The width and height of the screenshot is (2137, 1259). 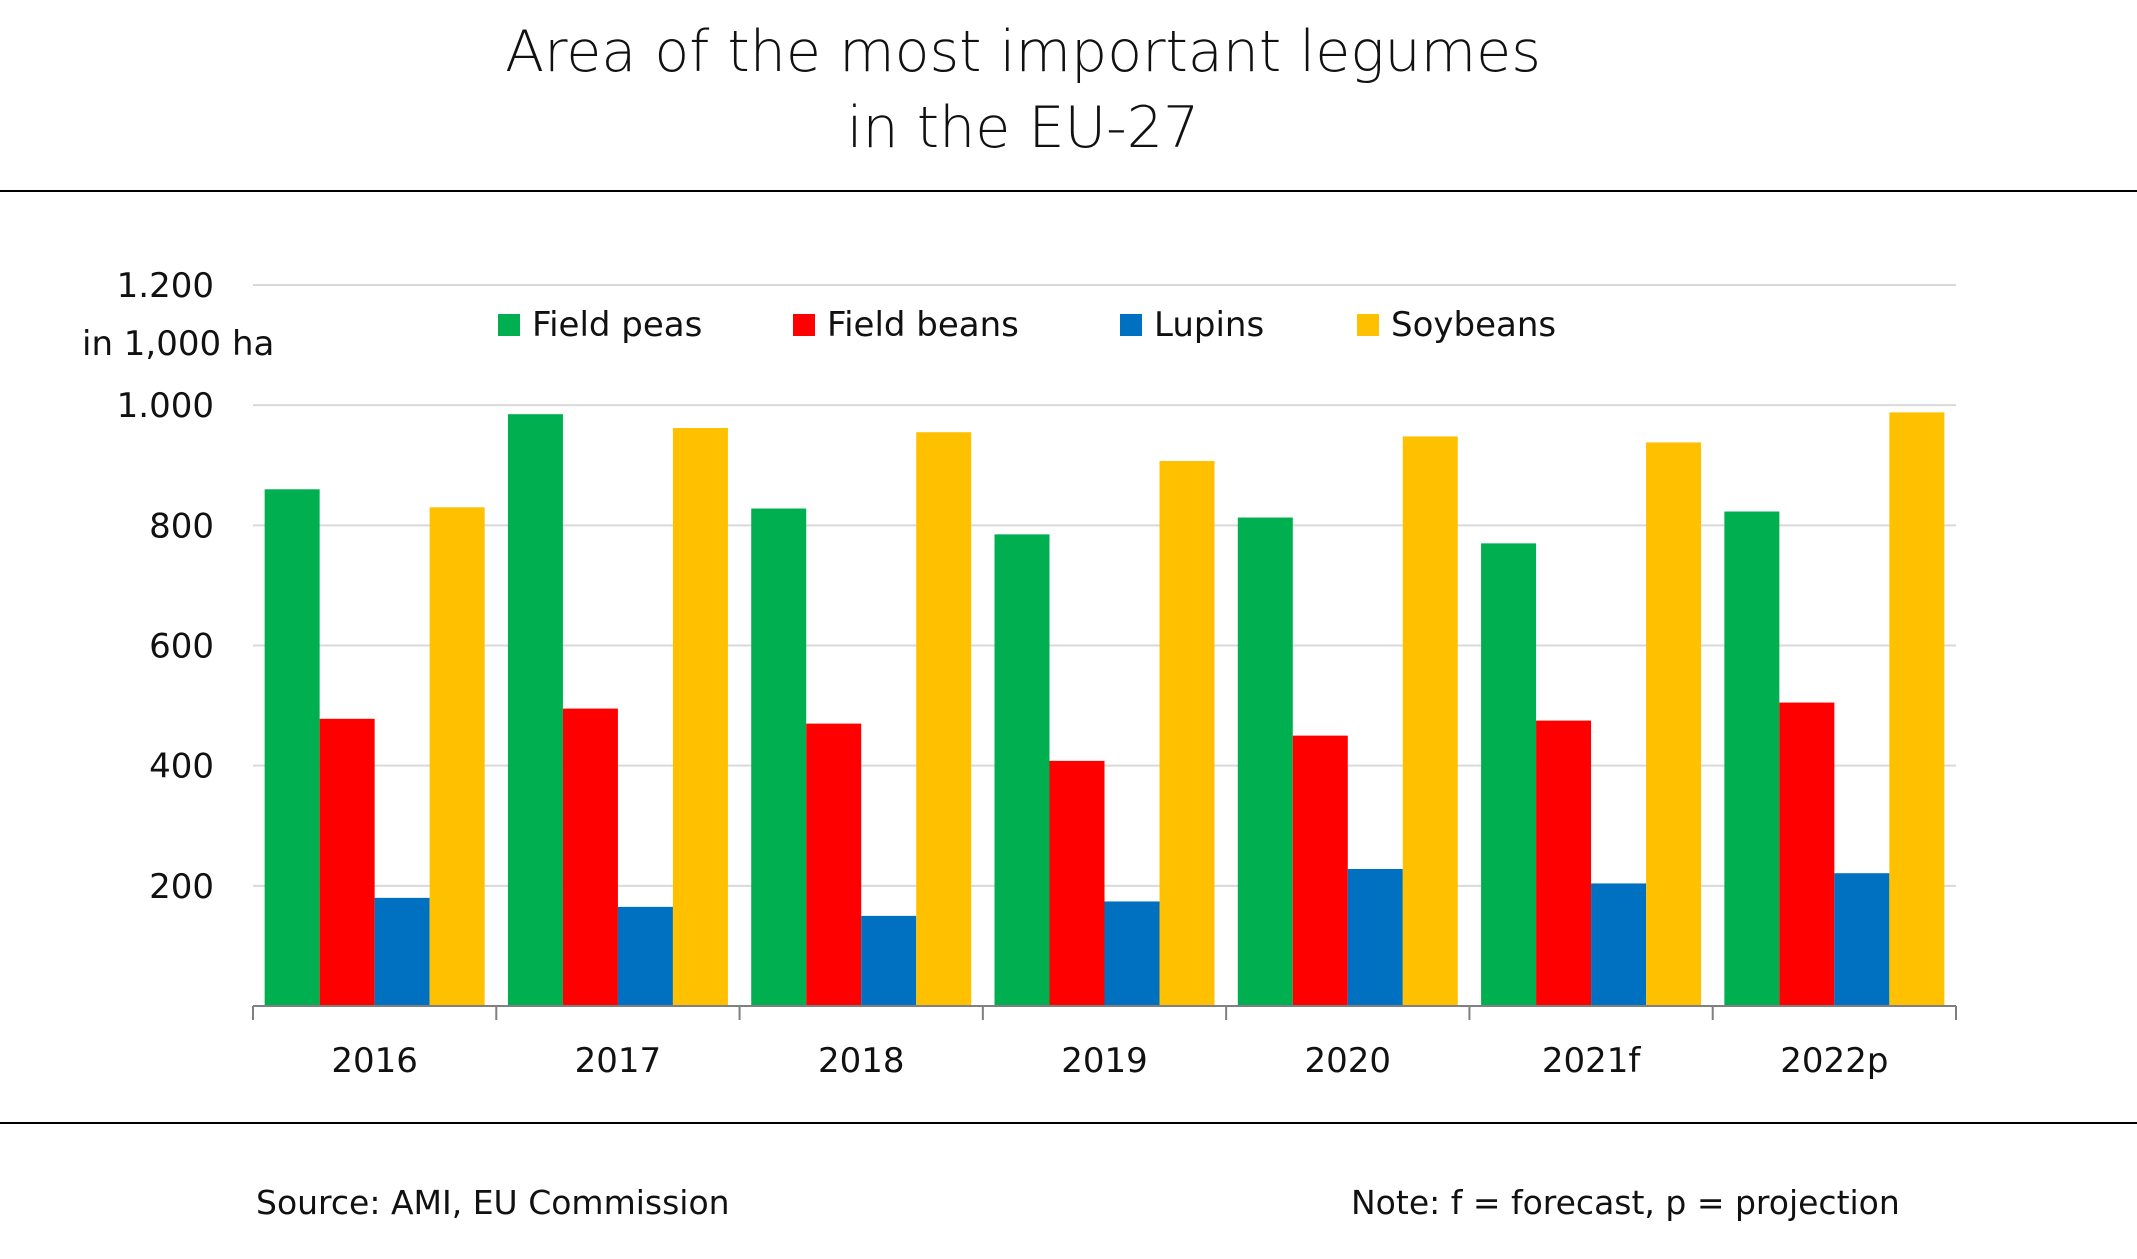 What do you see at coordinates (1834, 1061) in the screenshot?
I see `x-tick-label: 2022p` at bounding box center [1834, 1061].